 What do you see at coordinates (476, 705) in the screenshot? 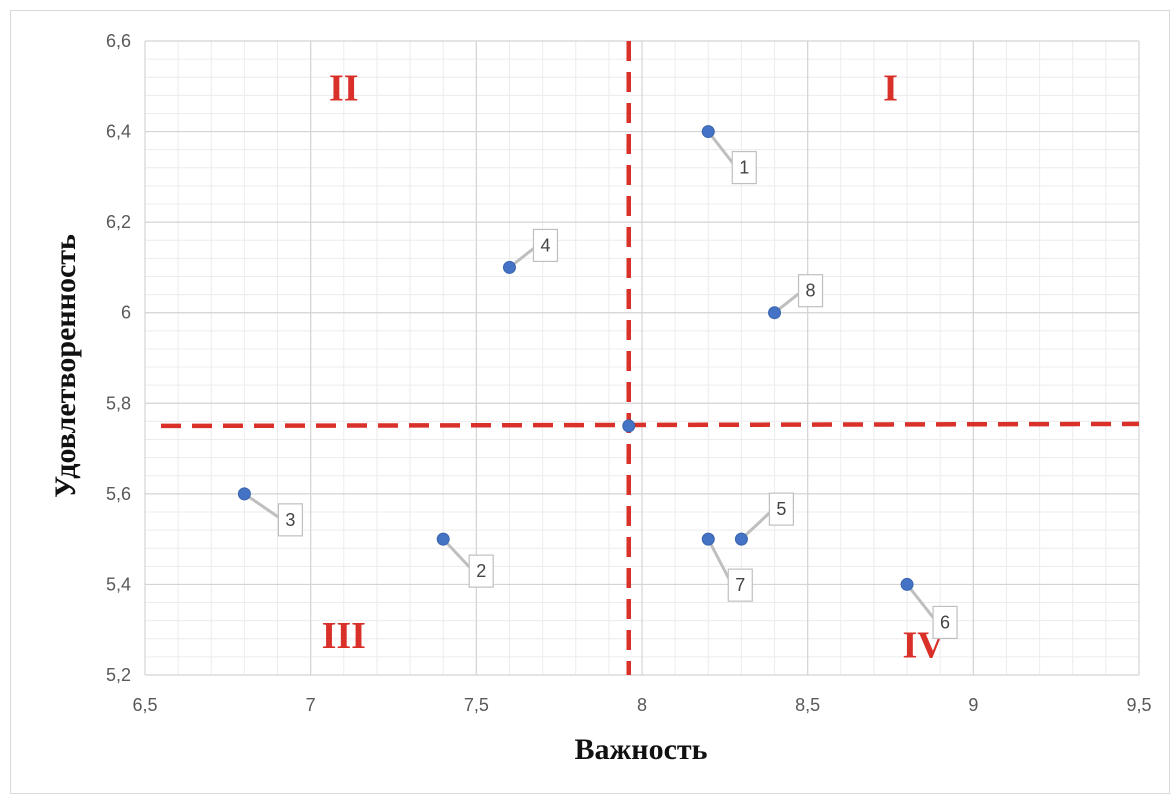
I see `x-tick-label: 7,5` at bounding box center [476, 705].